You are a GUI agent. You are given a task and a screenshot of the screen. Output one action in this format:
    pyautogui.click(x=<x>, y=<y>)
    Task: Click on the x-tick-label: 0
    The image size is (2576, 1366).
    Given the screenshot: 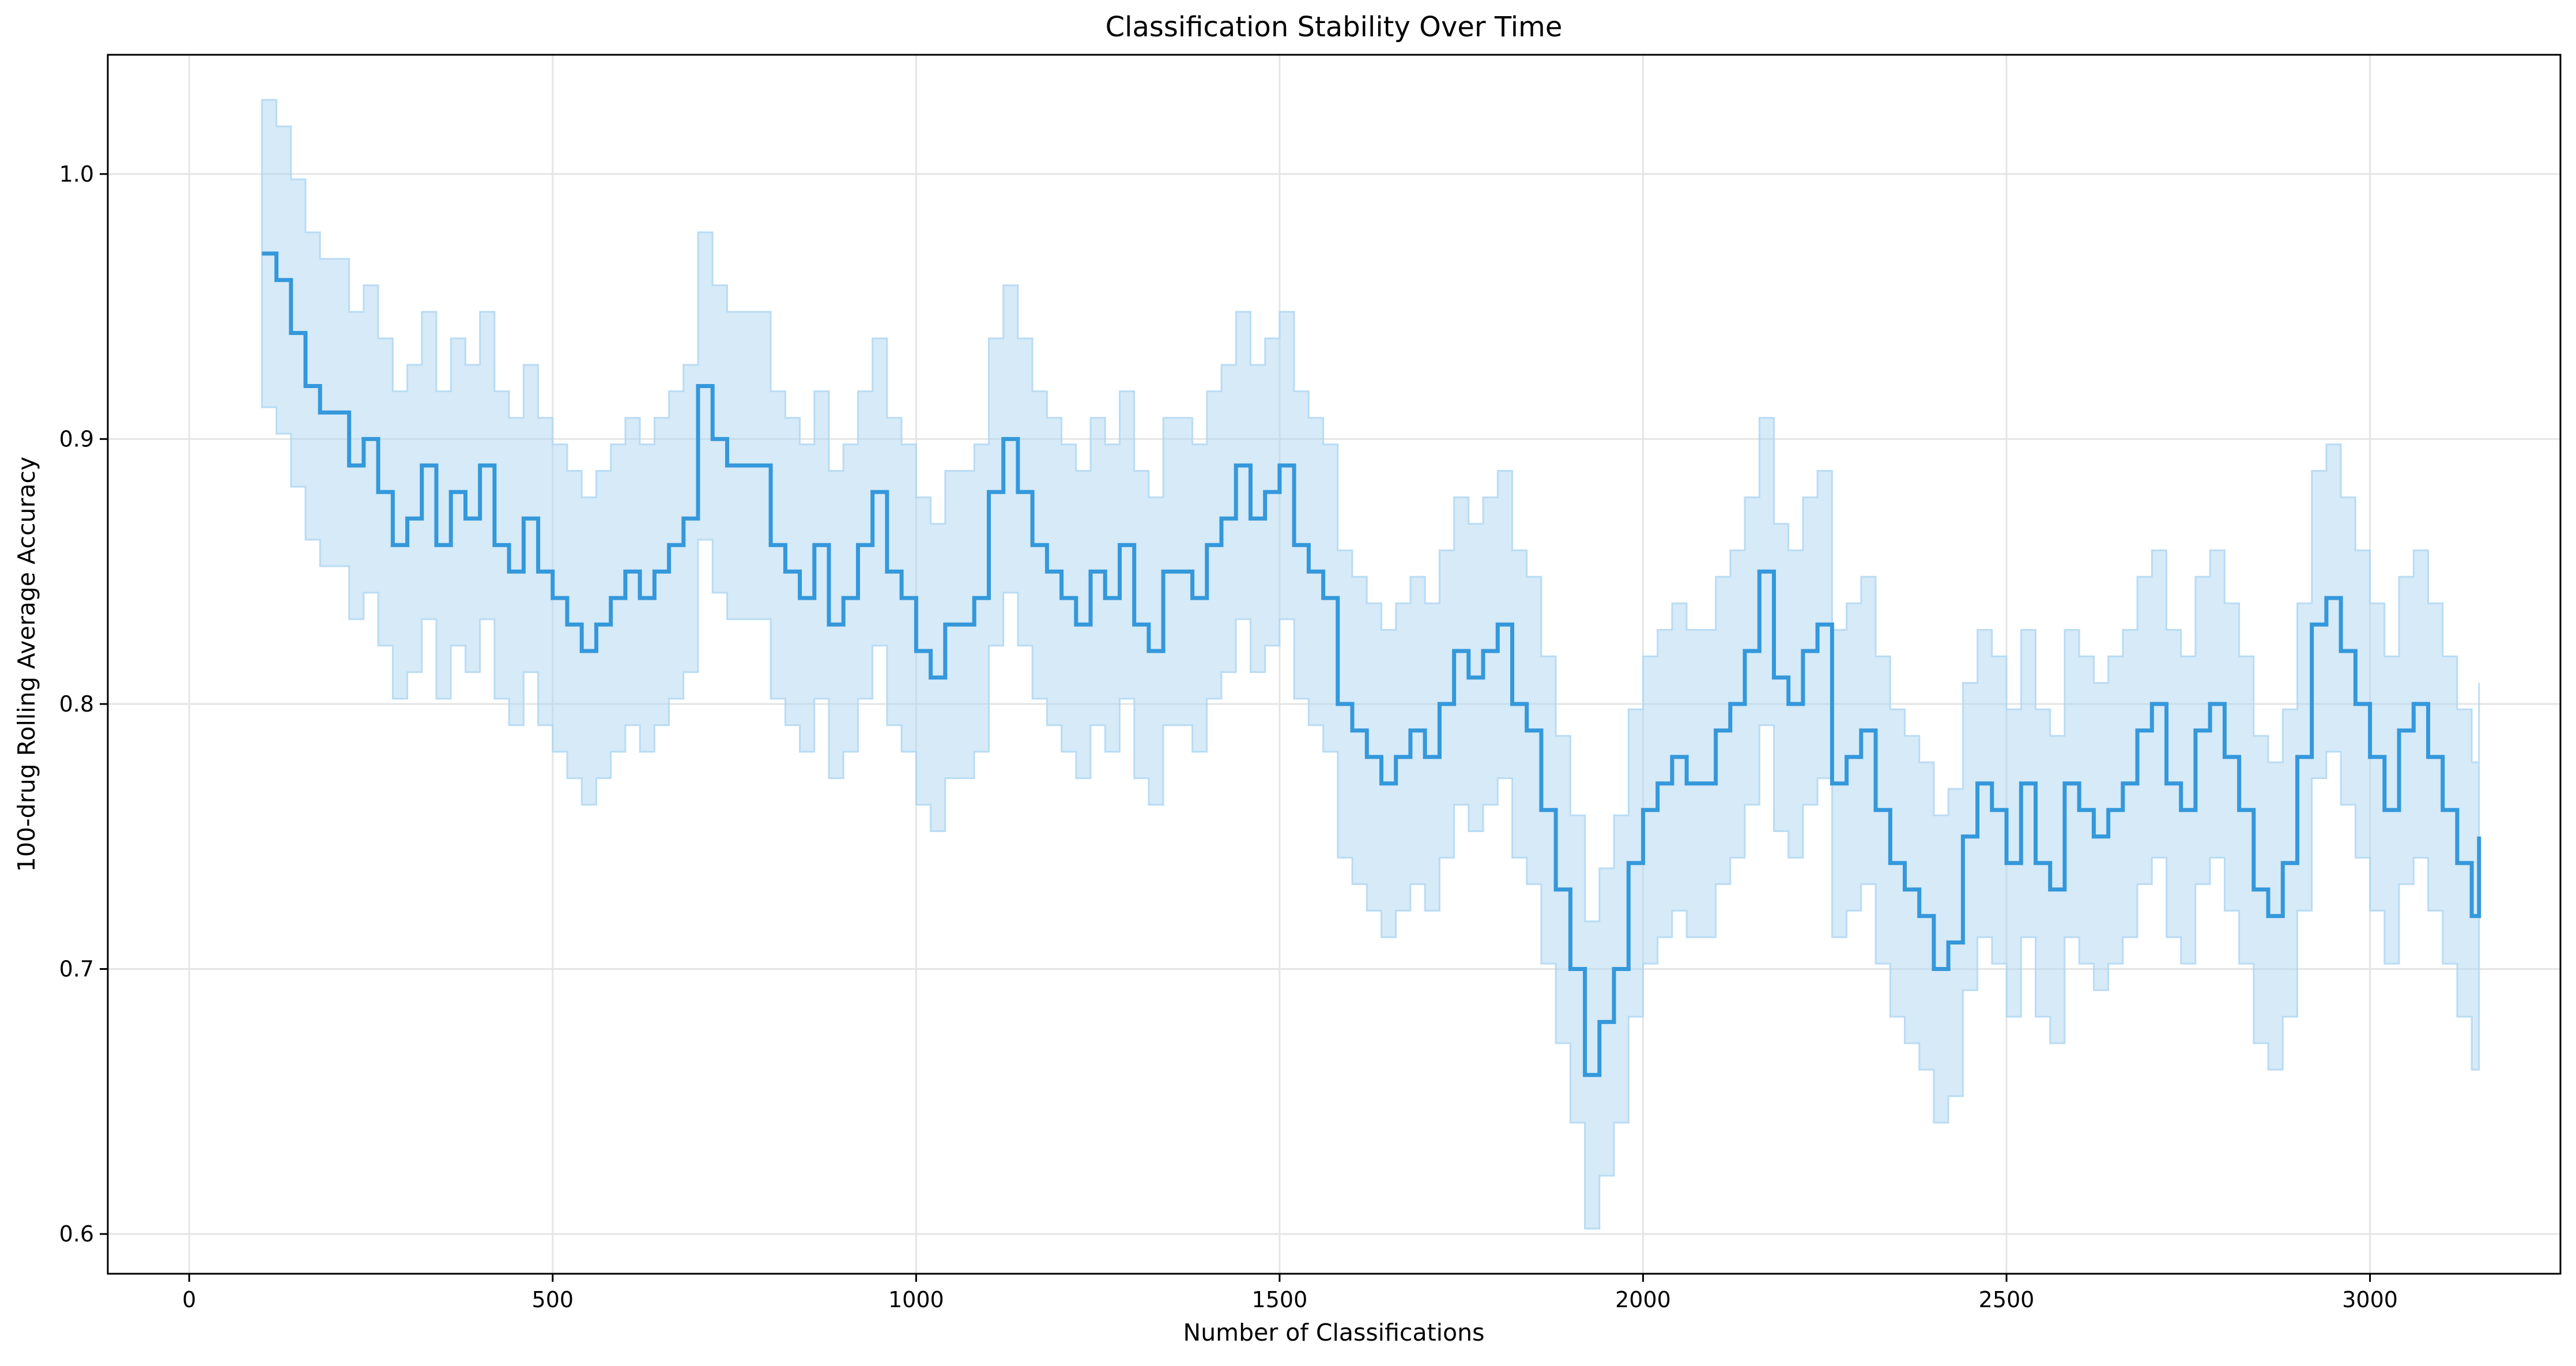 What is the action you would take?
    pyautogui.click(x=189, y=1299)
    